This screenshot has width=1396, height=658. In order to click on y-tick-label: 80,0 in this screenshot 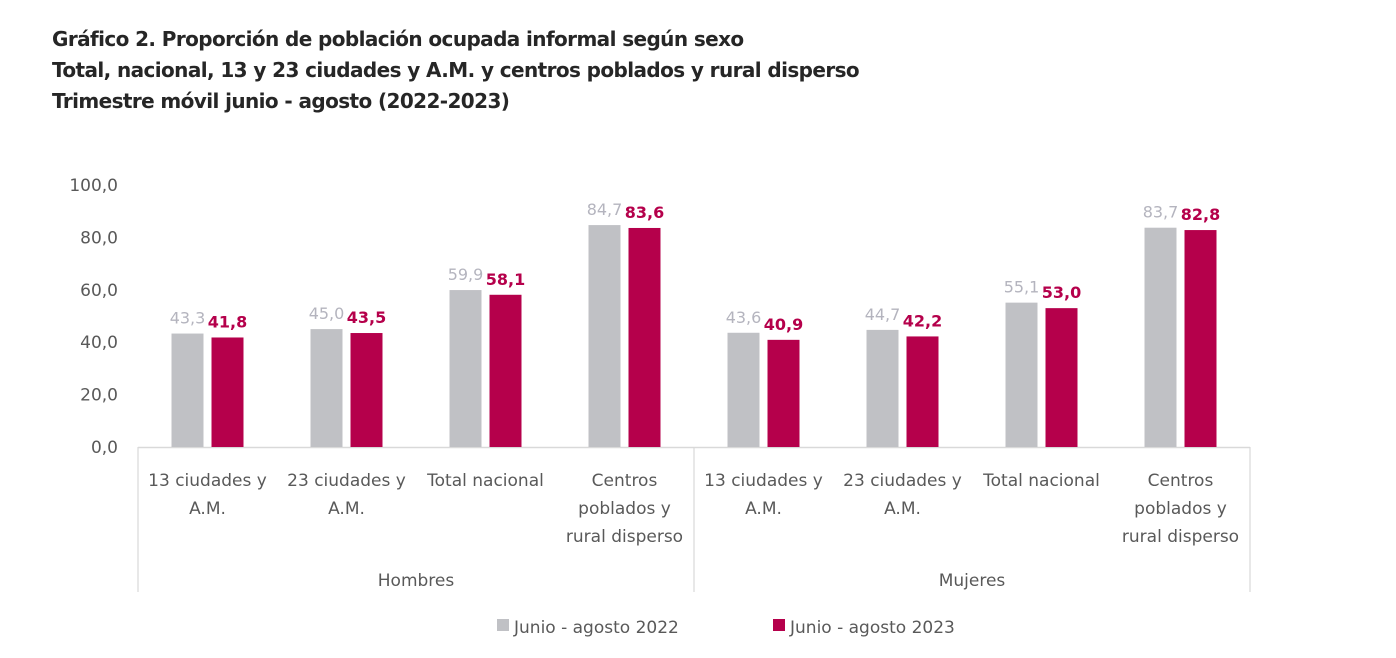, I will do `click(99, 238)`.